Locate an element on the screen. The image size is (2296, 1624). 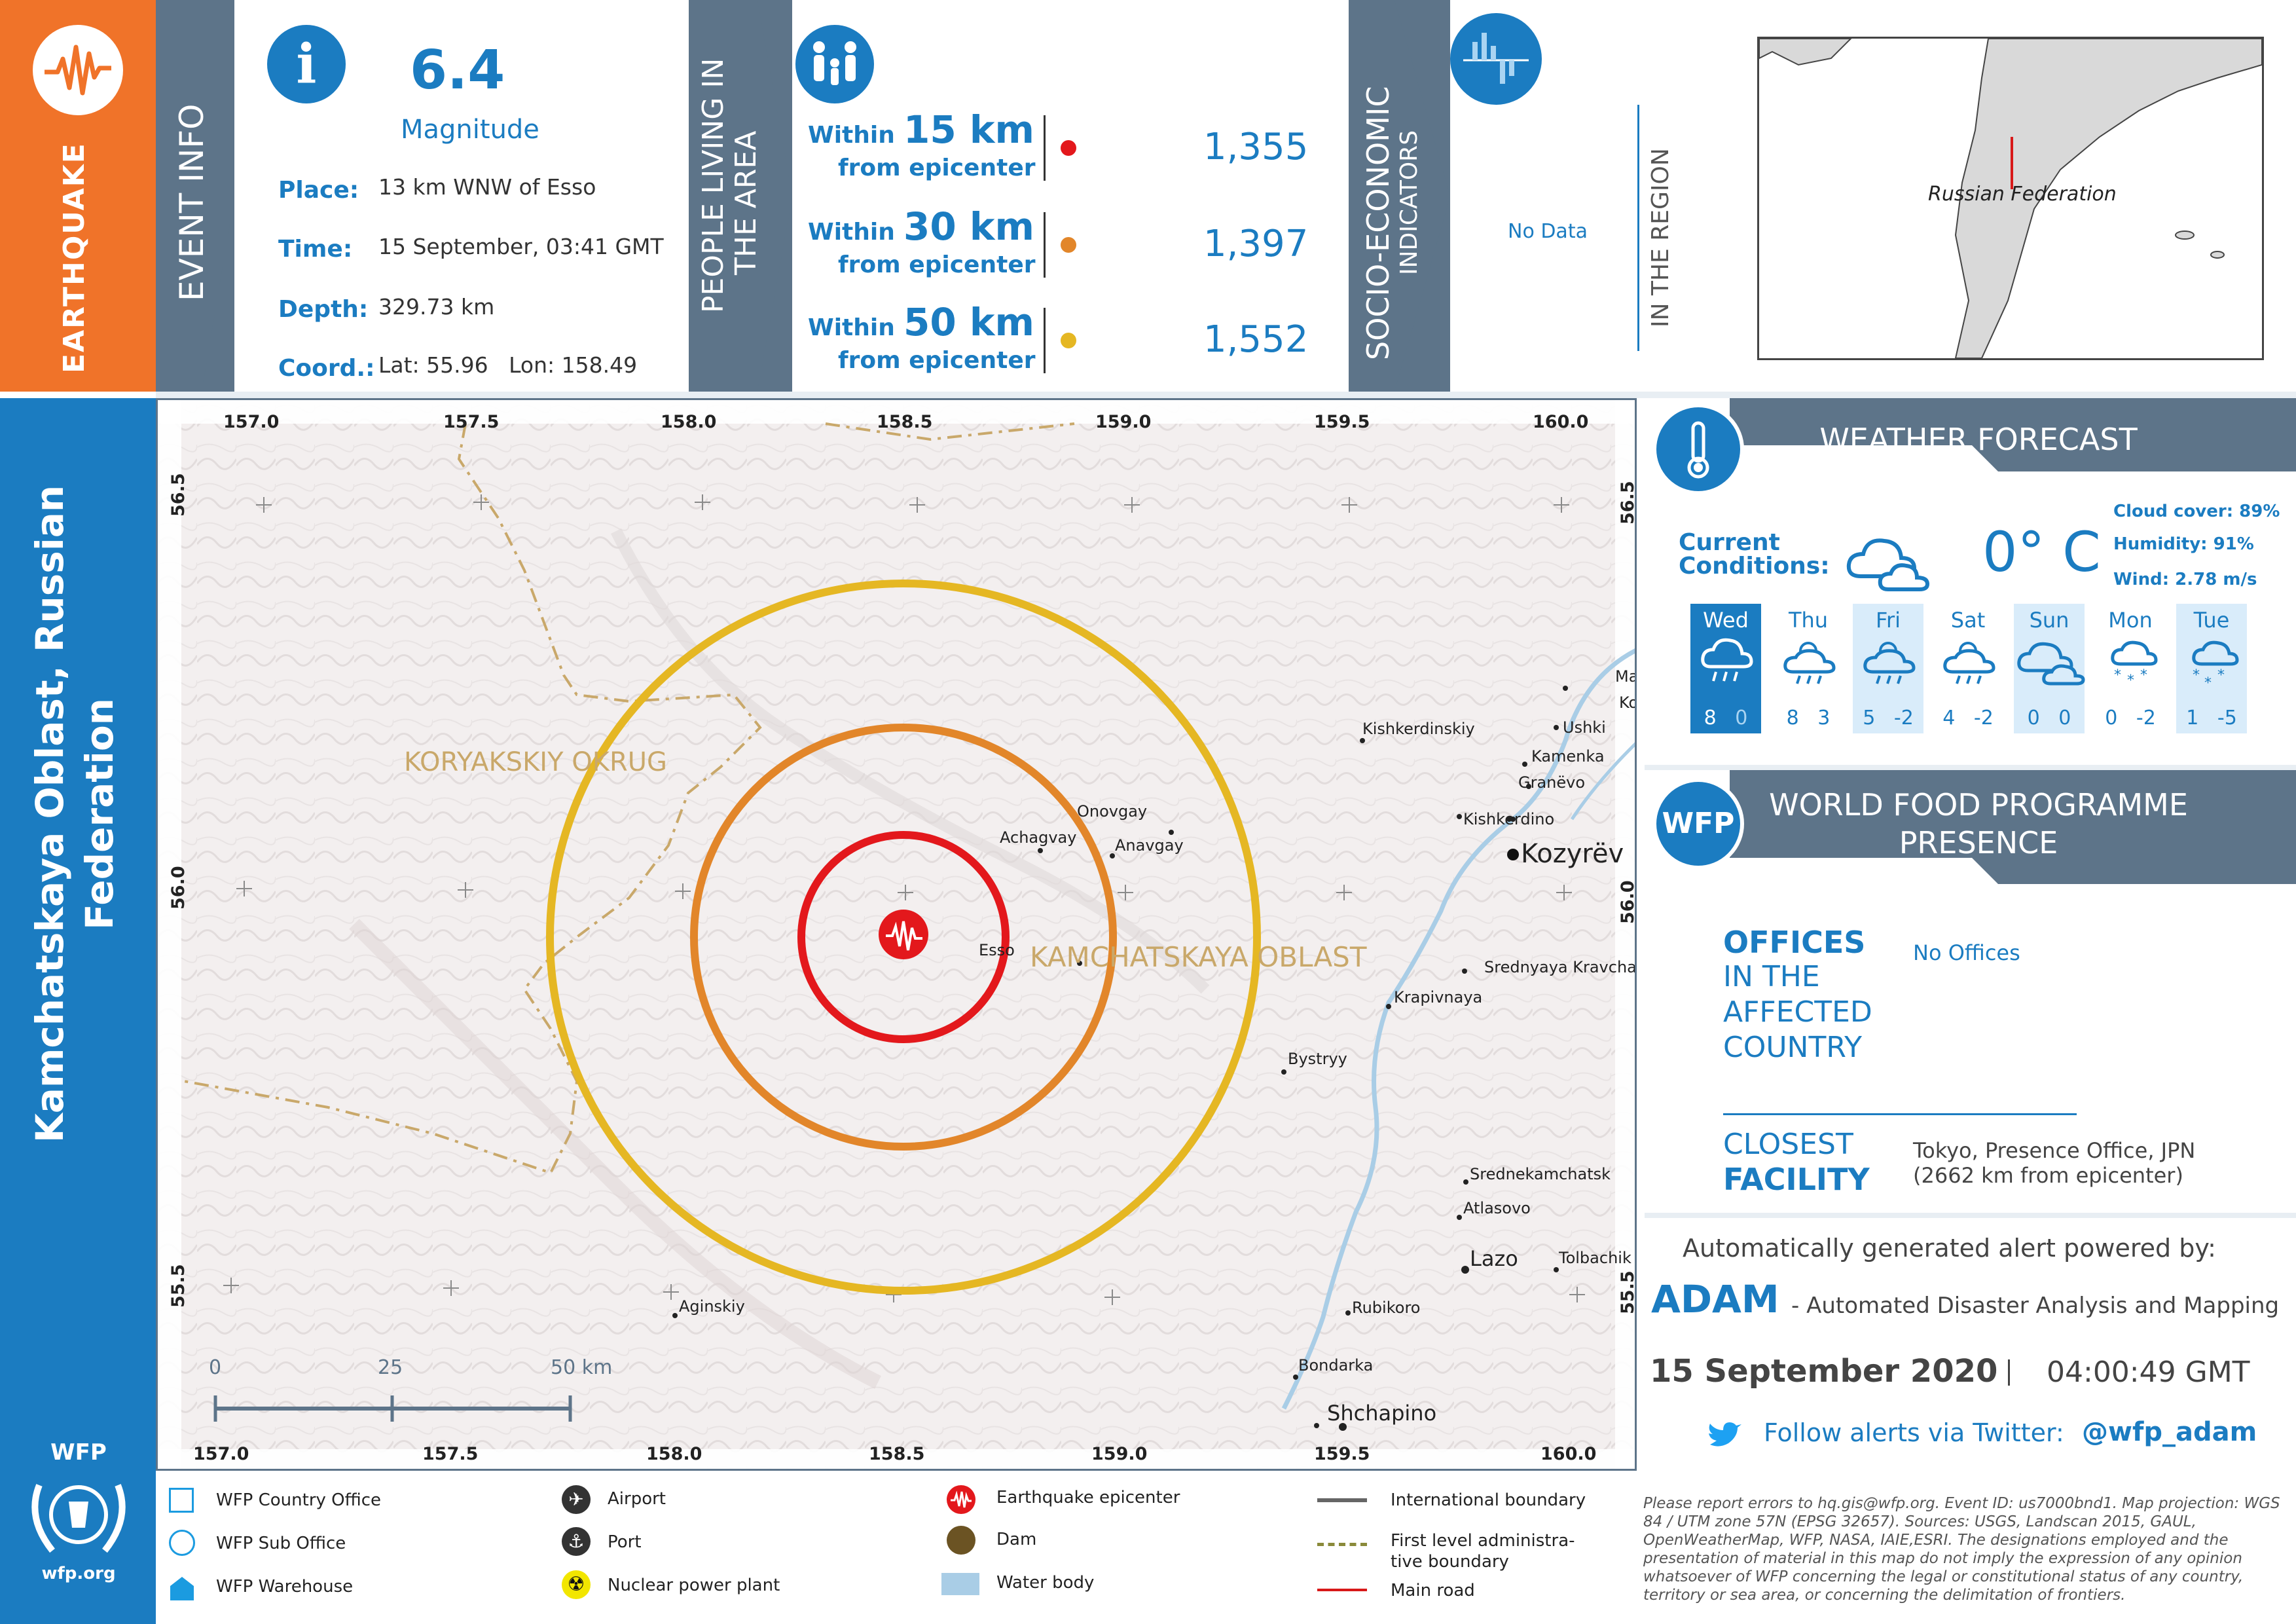
legend-label: Airport is located at coordinates (637, 1499).